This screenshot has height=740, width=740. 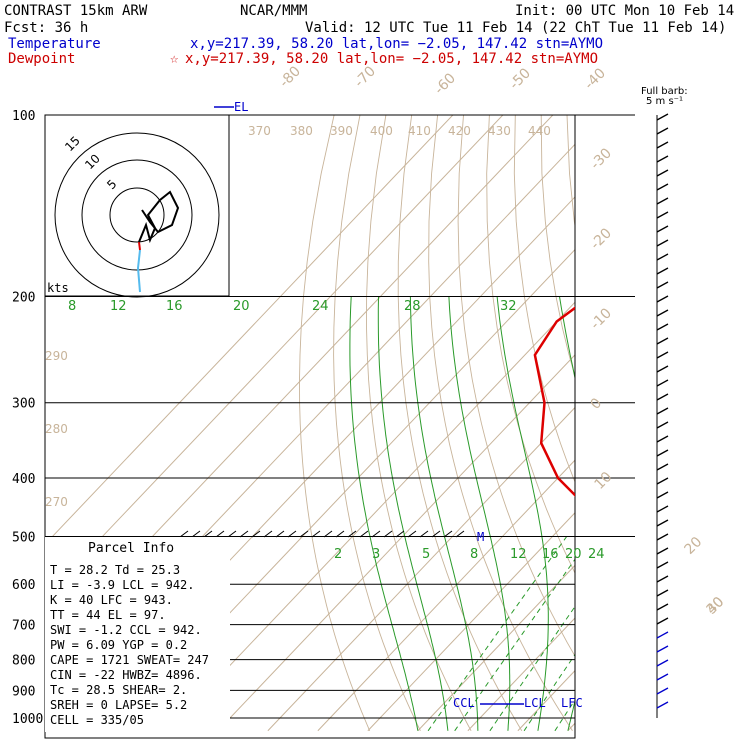 I want to click on temperature-legend: Temperature, so click(x=54, y=44).